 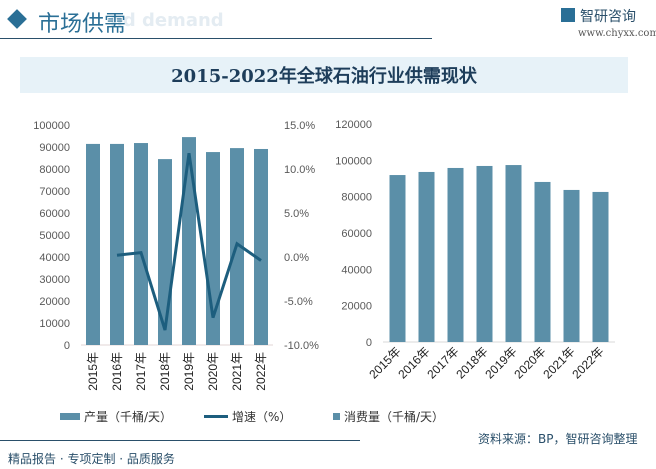 What do you see at coordinates (608, 17) in the screenshot?
I see `logo-text: 智研咨询` at bounding box center [608, 17].